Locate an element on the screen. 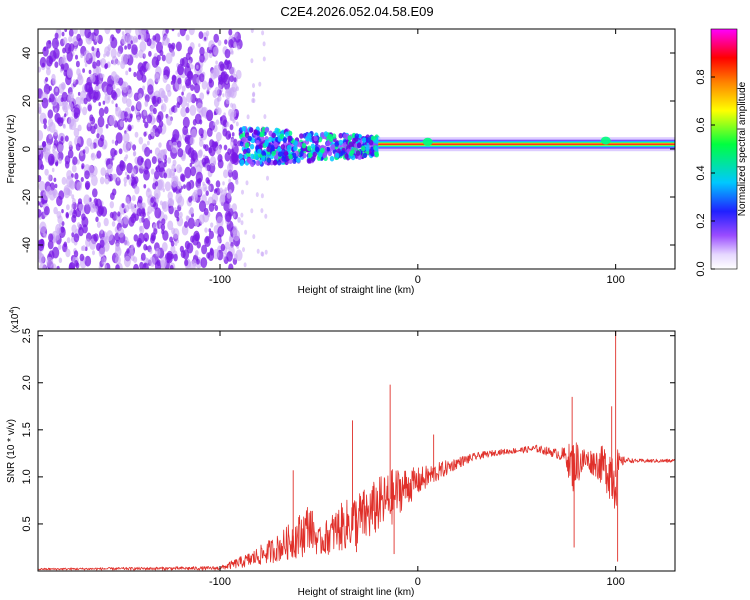 This screenshot has width=750, height=600. y-tick-label: -20 is located at coordinates (27, 197).